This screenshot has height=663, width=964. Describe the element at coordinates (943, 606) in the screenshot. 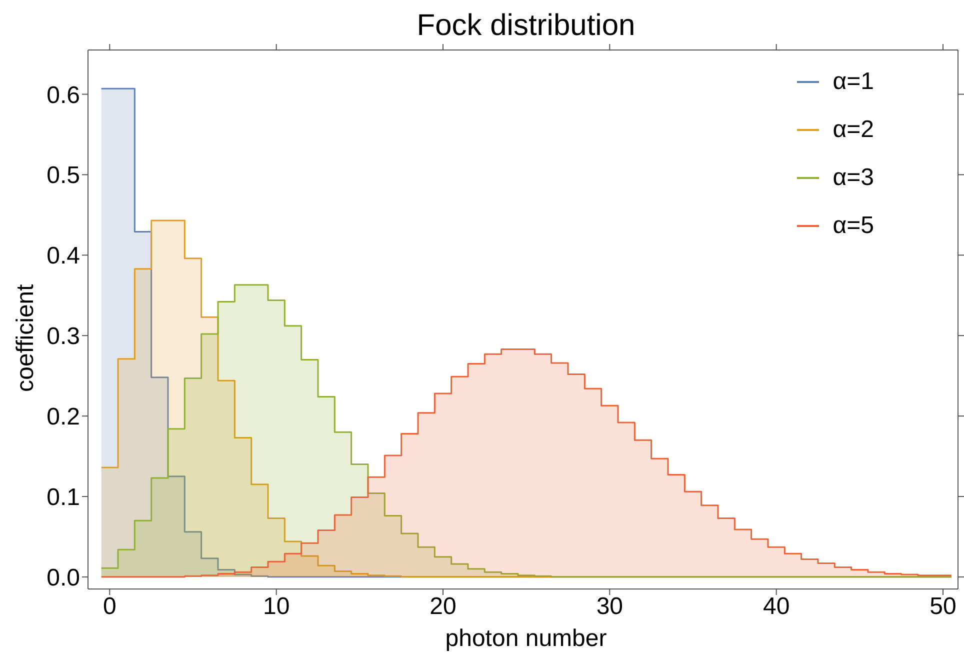

I see `x-tick-label: 50` at that location.